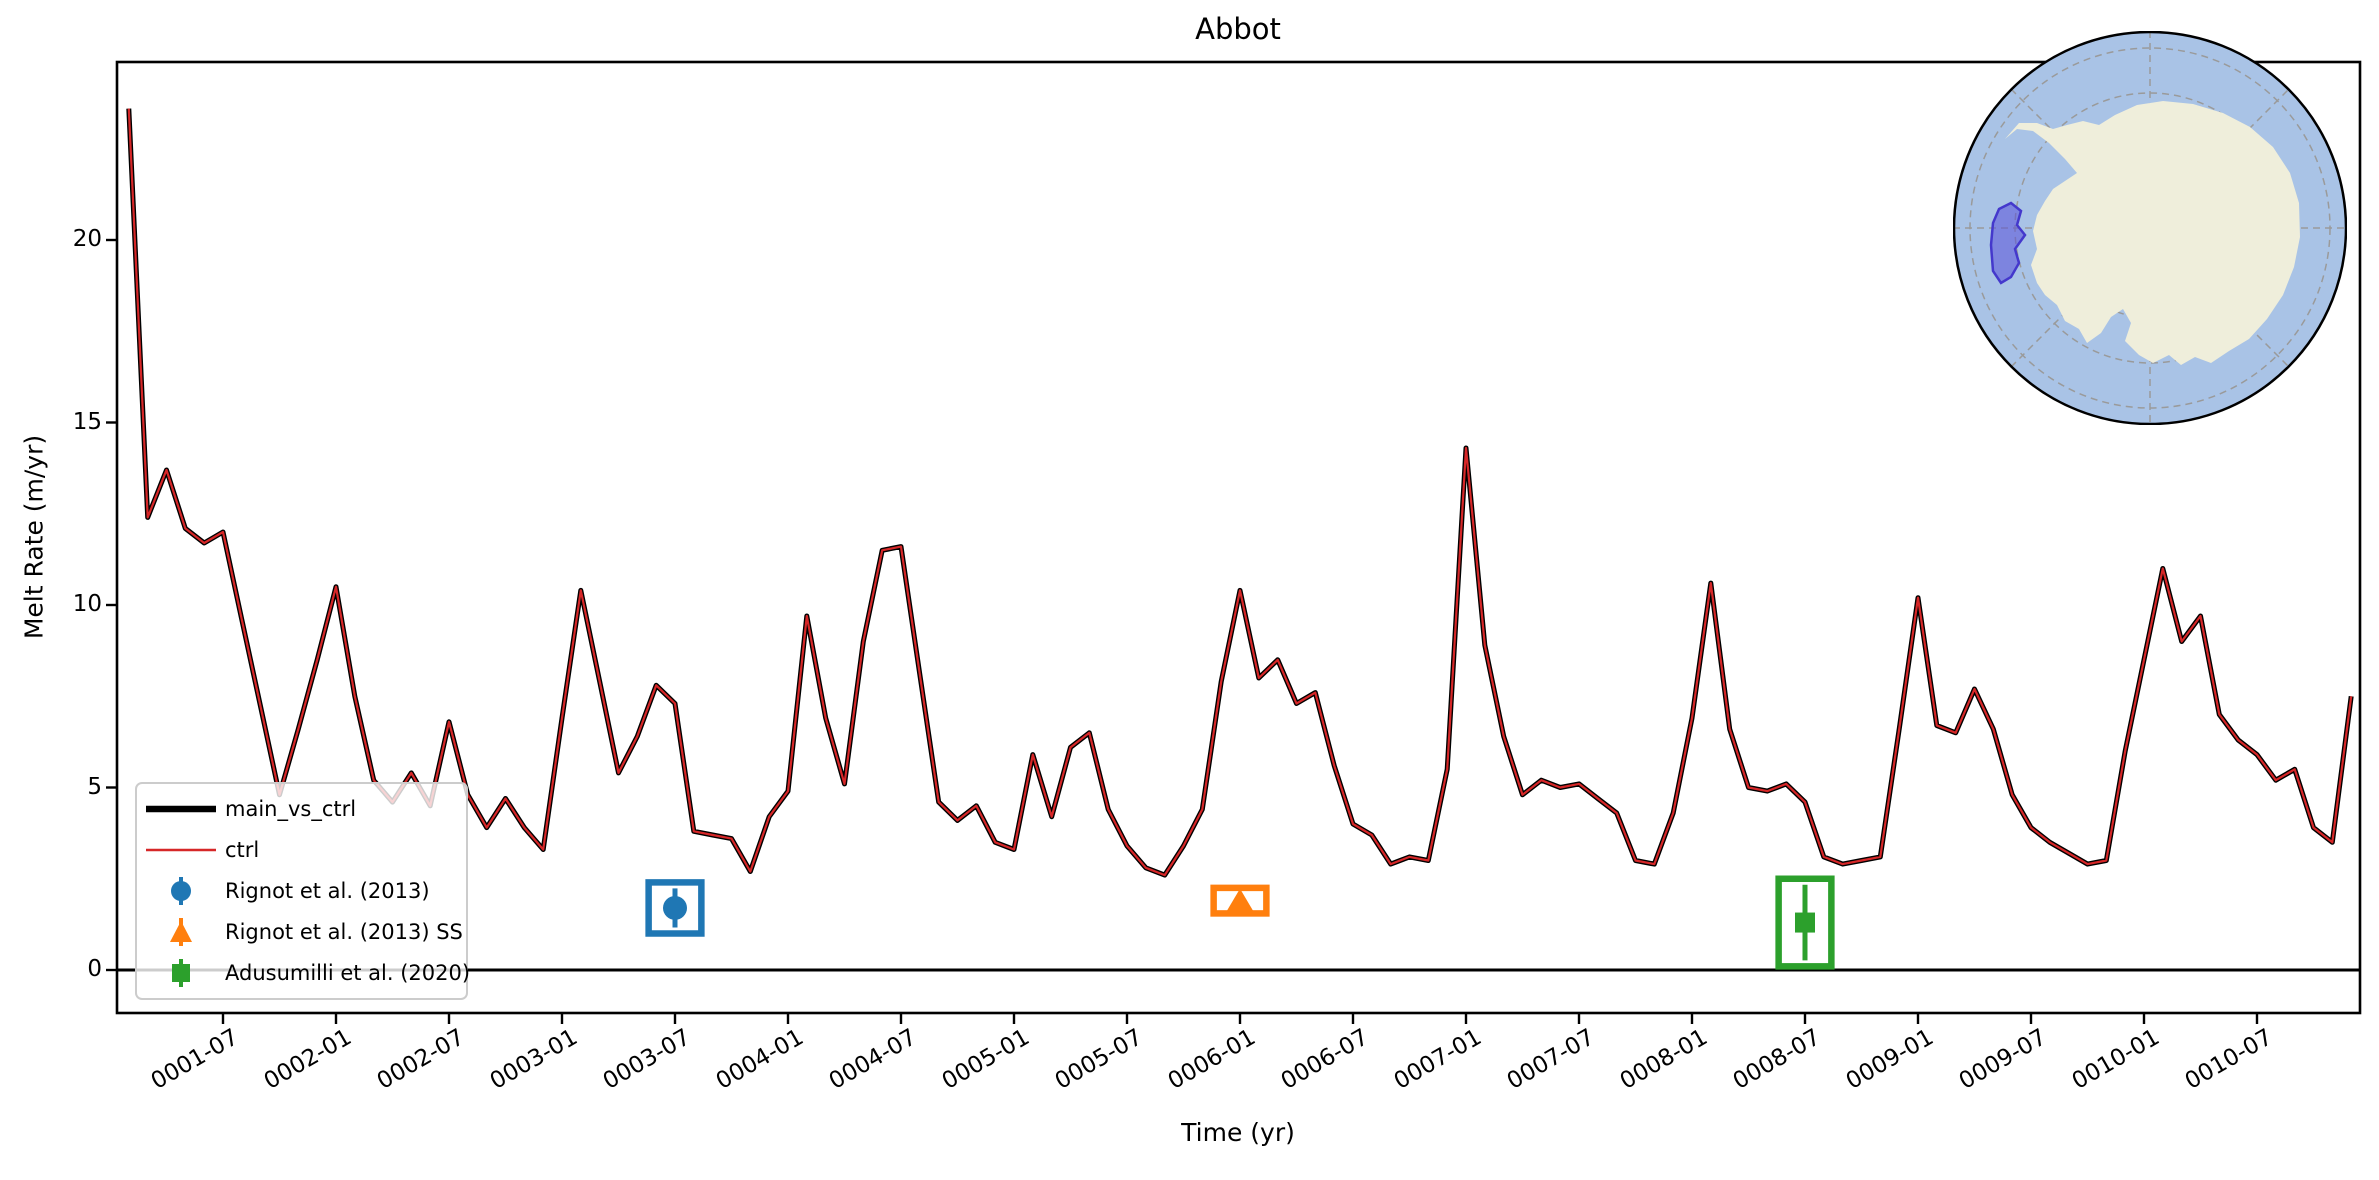  I want to click on x-axis-label: Time (yr), so click(1238, 1132).